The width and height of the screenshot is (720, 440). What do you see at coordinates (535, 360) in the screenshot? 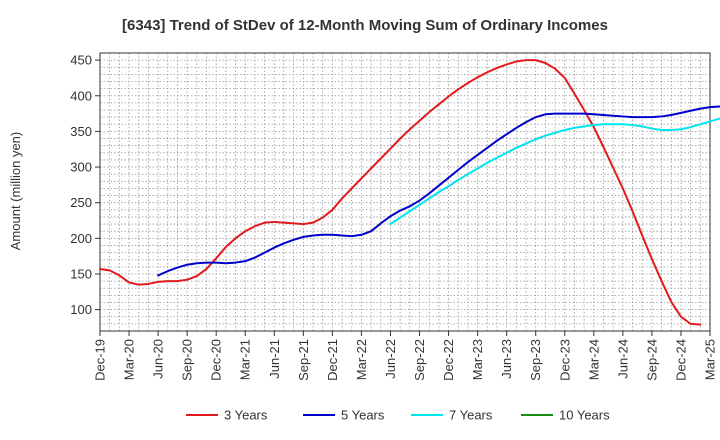
I see `x-tick-label: Sep-23` at bounding box center [535, 360].